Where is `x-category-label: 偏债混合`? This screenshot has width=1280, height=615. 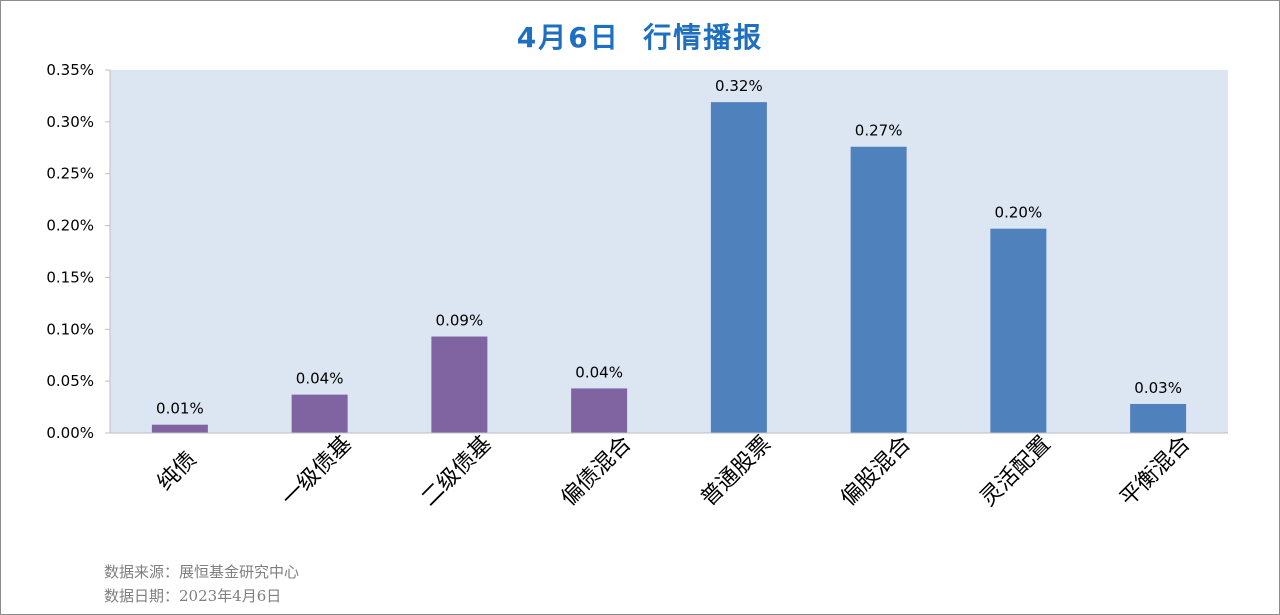
x-category-label: 偏债混合 is located at coordinates (597, 471).